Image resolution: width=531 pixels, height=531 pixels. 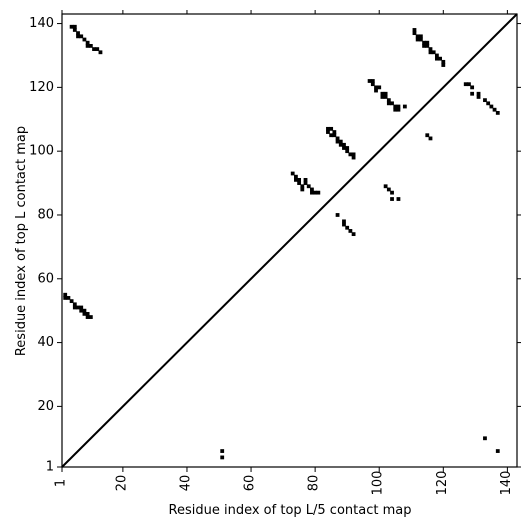 I want to click on y-tick-label: 140, so click(x=41, y=23).